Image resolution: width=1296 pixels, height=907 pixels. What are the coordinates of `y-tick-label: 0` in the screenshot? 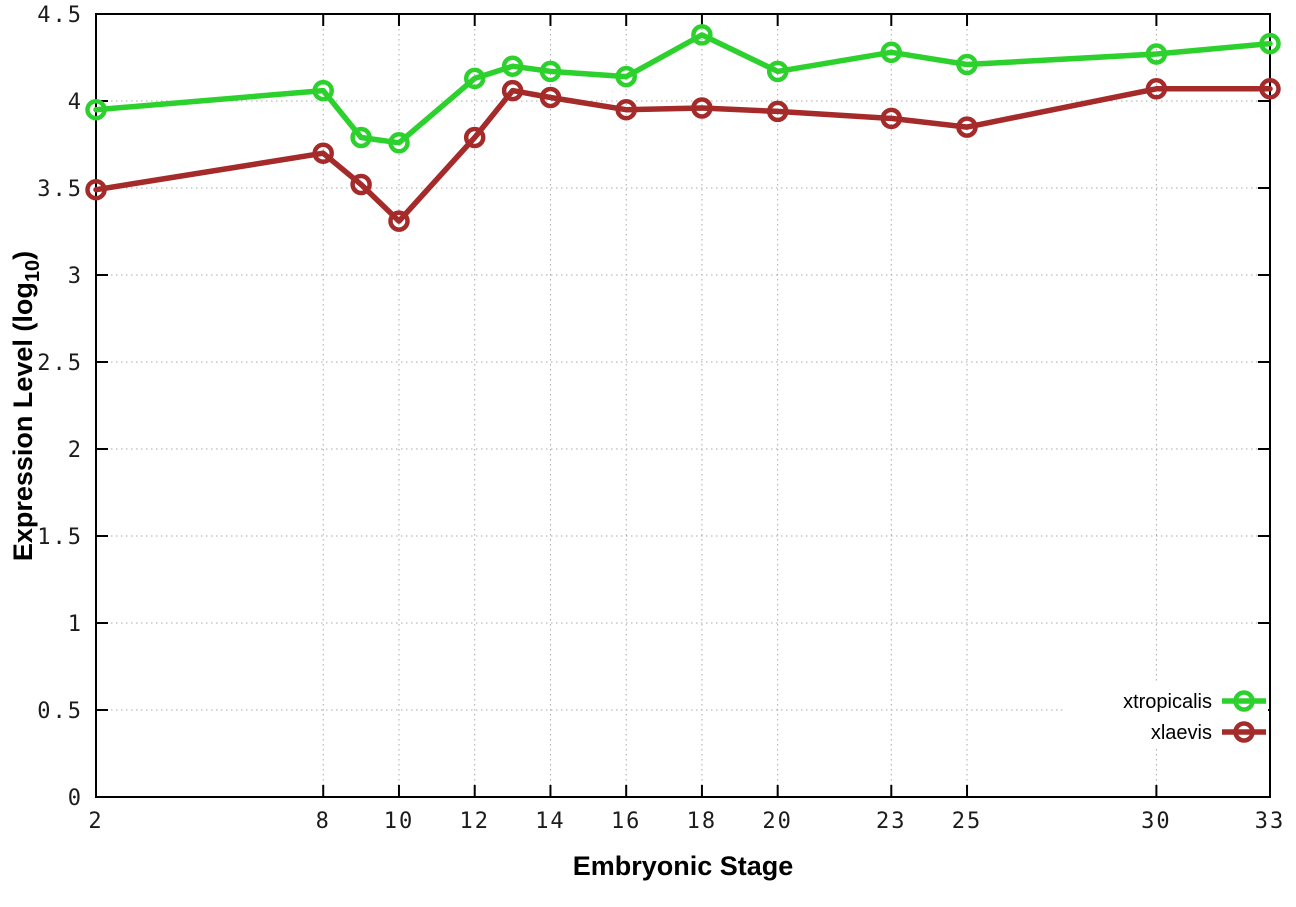 It's located at (75, 798).